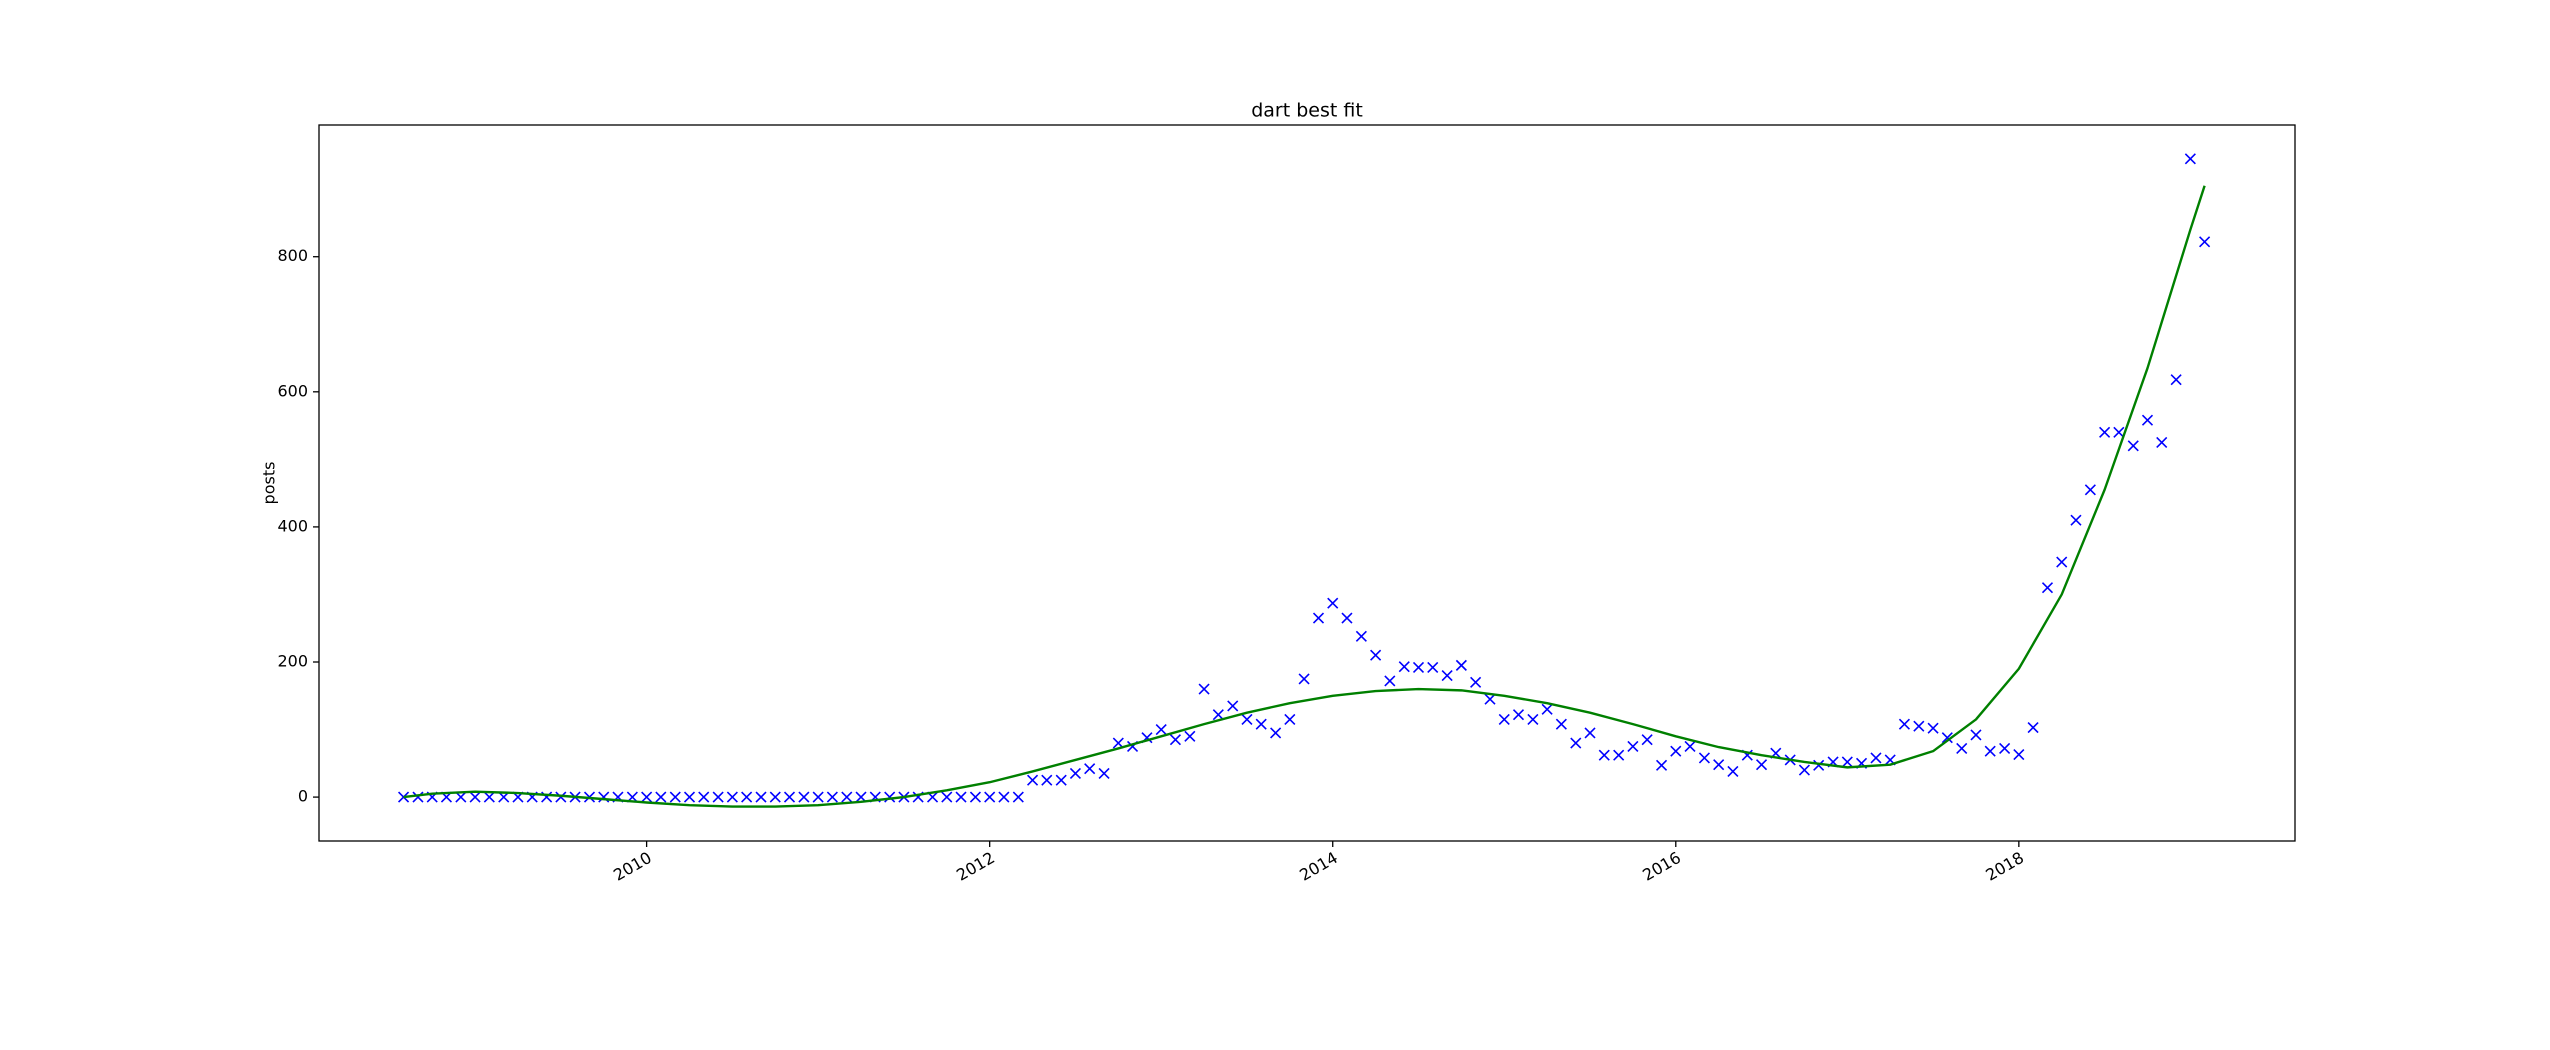 The height and width of the screenshot is (1050, 2550). I want to click on y-tick-label: 200, so click(292, 661).